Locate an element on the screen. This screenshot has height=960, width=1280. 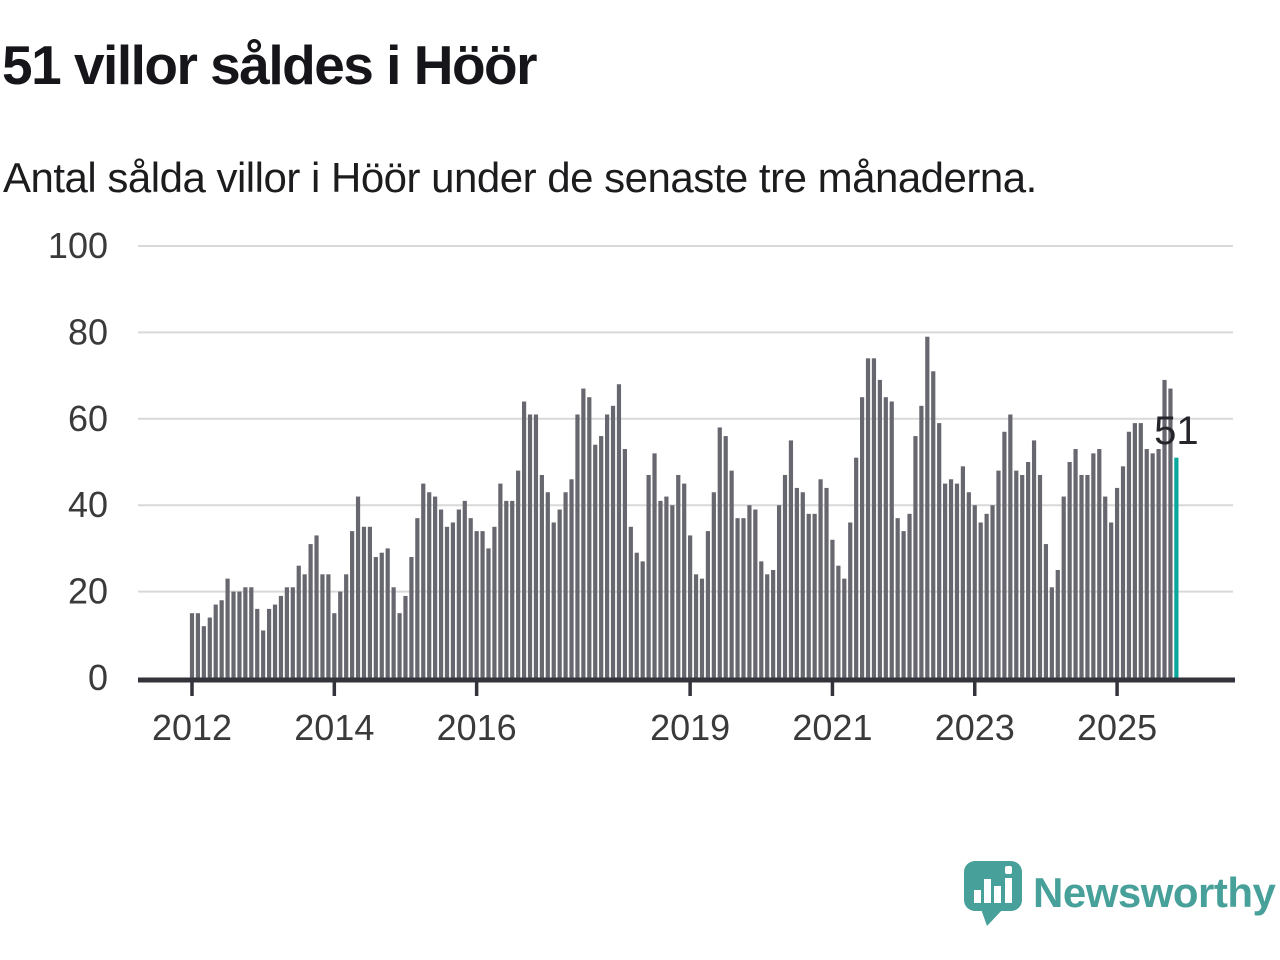
x-axis-label-2012: 2012 is located at coordinates (192, 727).